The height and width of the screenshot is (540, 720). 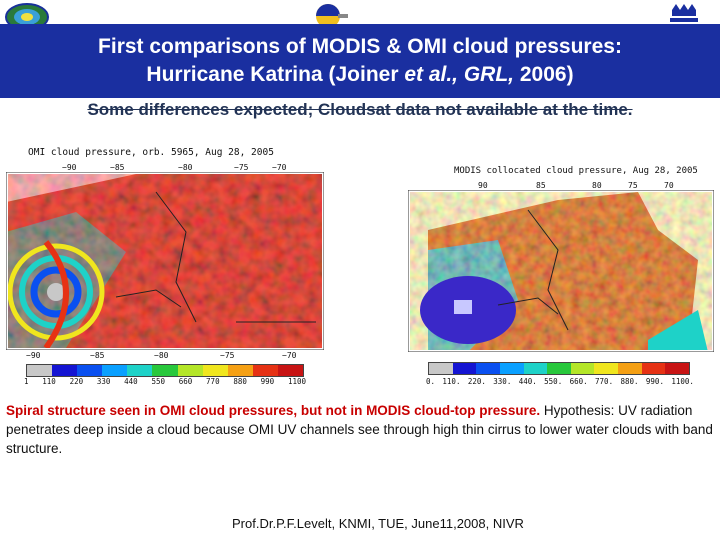 What do you see at coordinates (633, 185) in the screenshot?
I see `right-top-tick: 75` at bounding box center [633, 185].